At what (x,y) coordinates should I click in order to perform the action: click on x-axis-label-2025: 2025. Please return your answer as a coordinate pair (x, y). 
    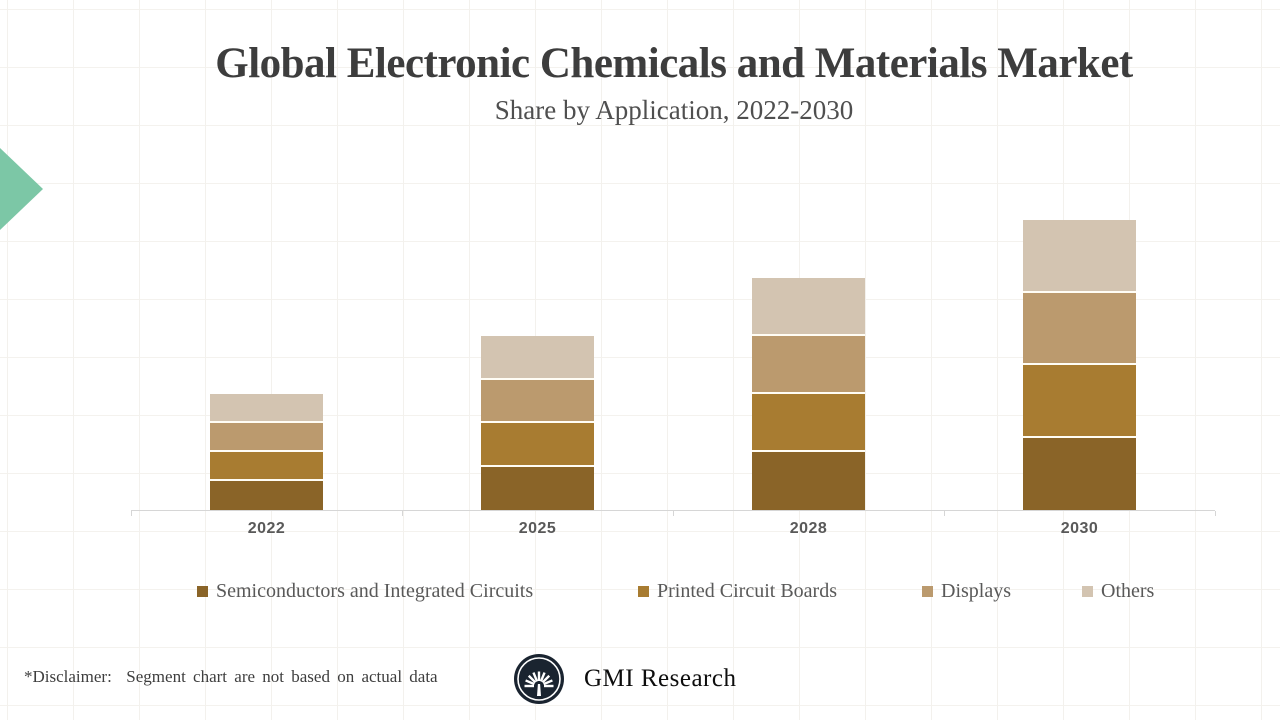
    Looking at the image, I should click on (537, 528).